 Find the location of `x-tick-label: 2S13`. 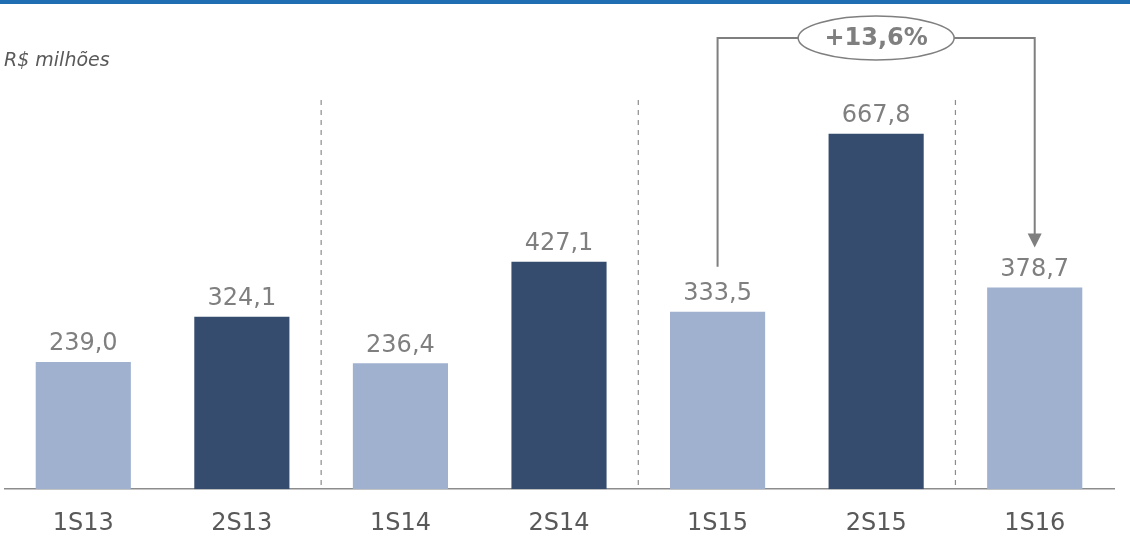

x-tick-label: 2S13 is located at coordinates (242, 521).